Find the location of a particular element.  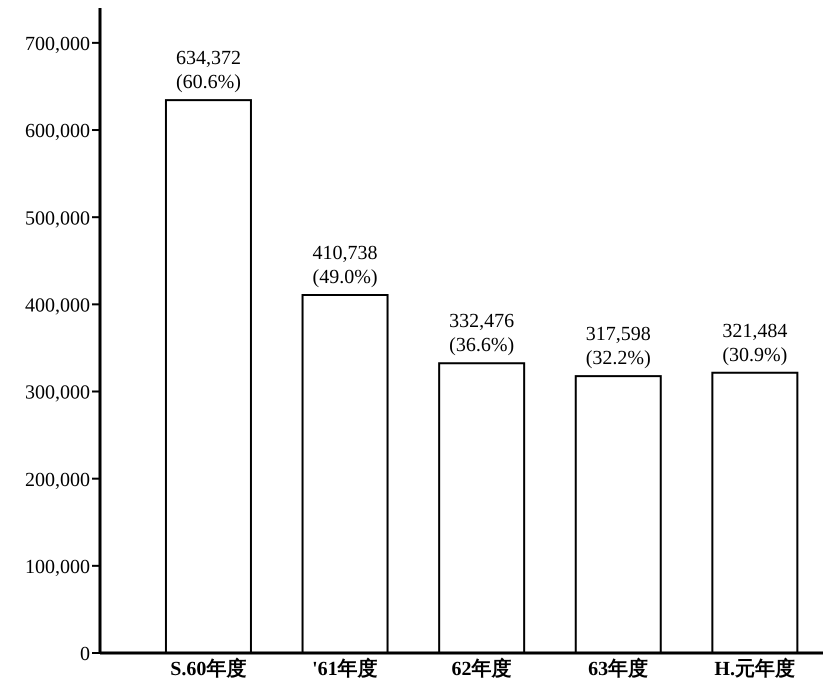

data-label: 317,598 (32.2%) is located at coordinates (618, 346).